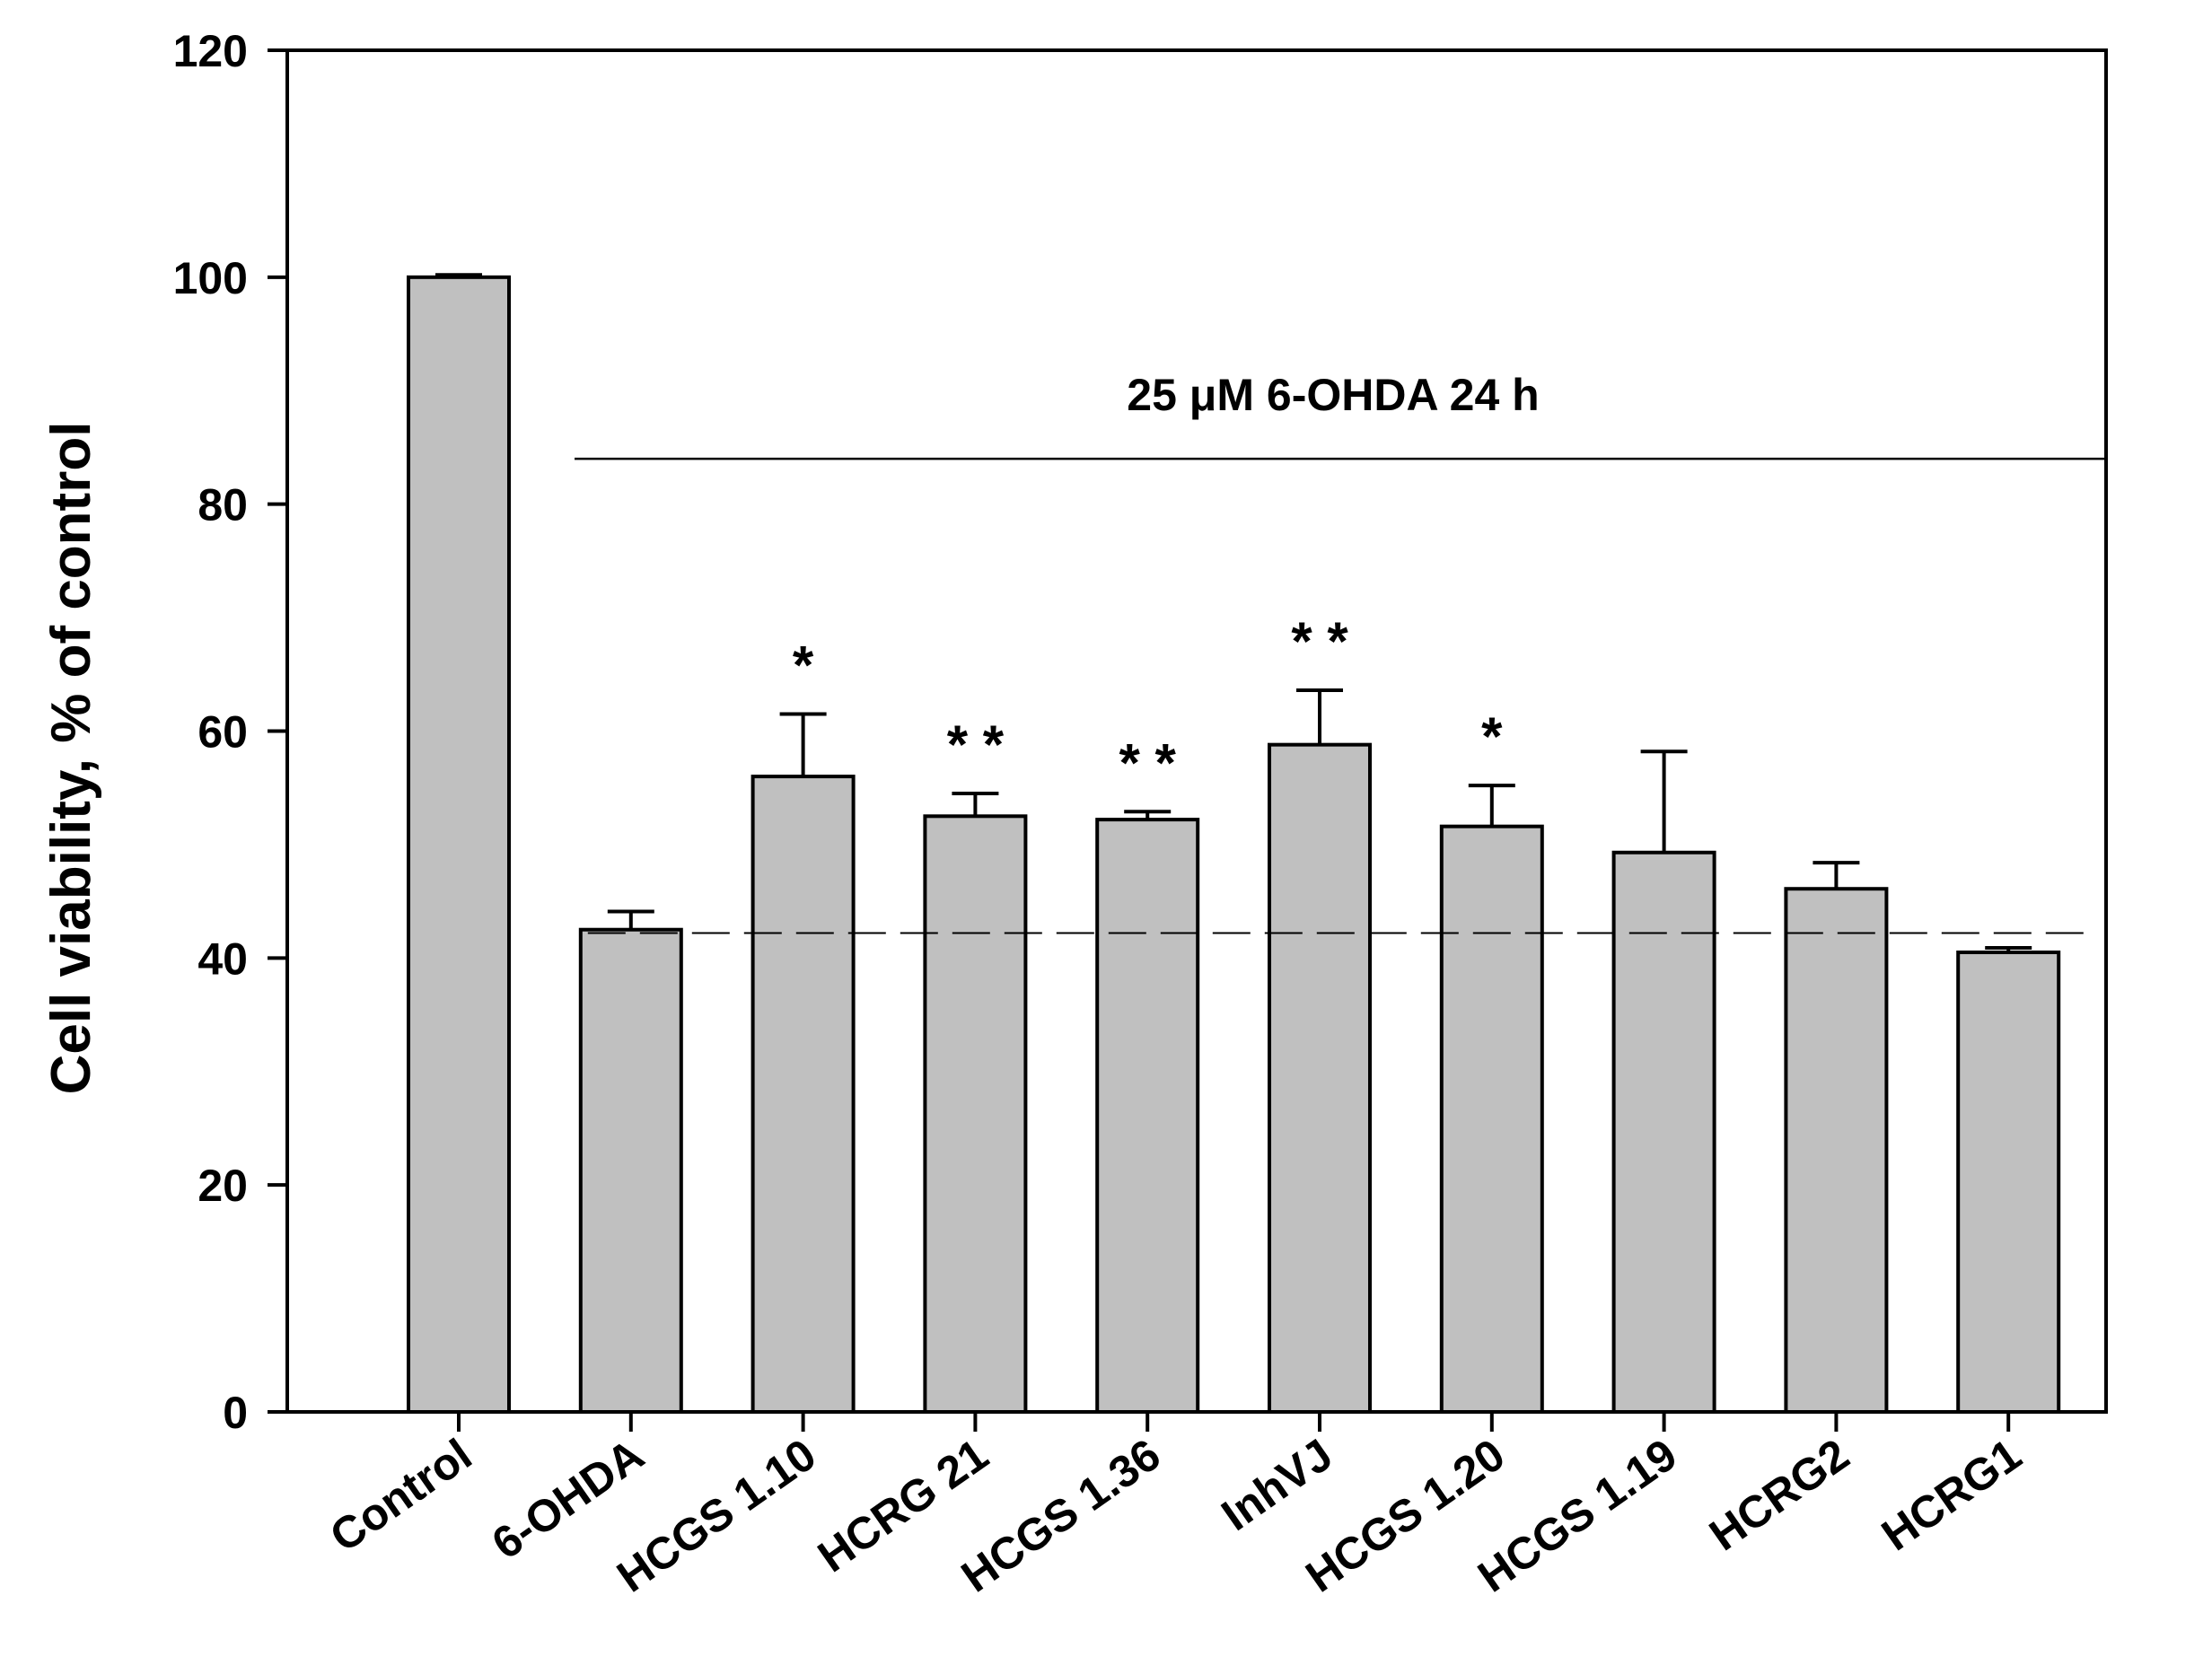  Describe the element at coordinates (803, 665) in the screenshot. I see `significance-mark-2: *` at that location.